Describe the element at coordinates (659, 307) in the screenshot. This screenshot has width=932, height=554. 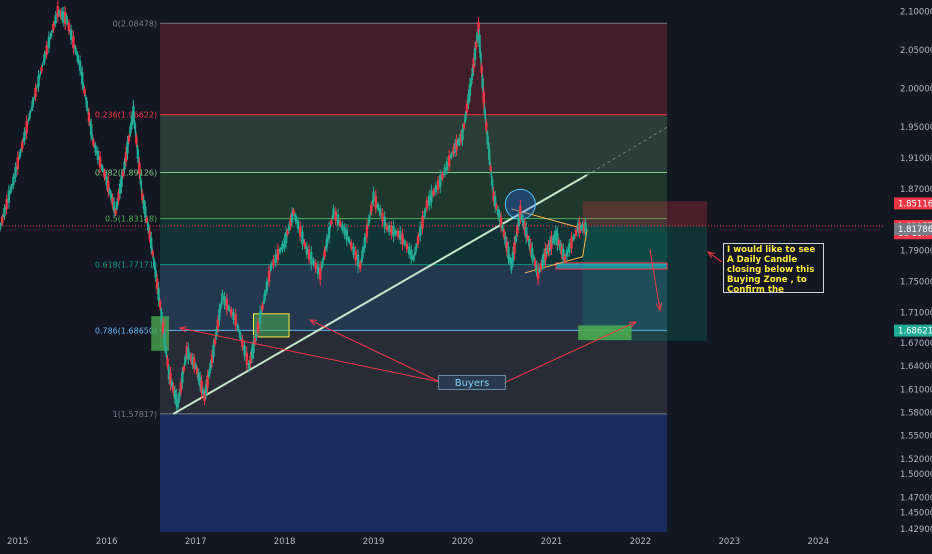
I see `target-arrow-head` at that location.